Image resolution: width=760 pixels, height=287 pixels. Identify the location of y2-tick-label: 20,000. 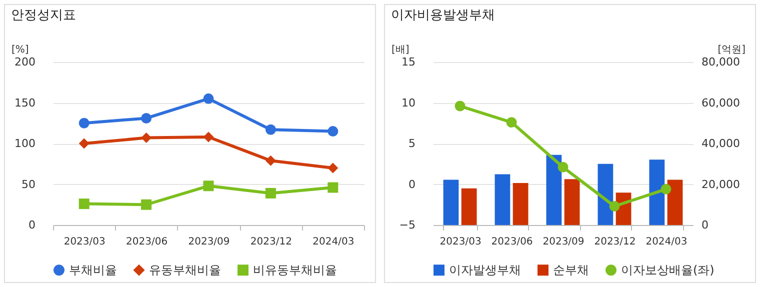
(721, 184).